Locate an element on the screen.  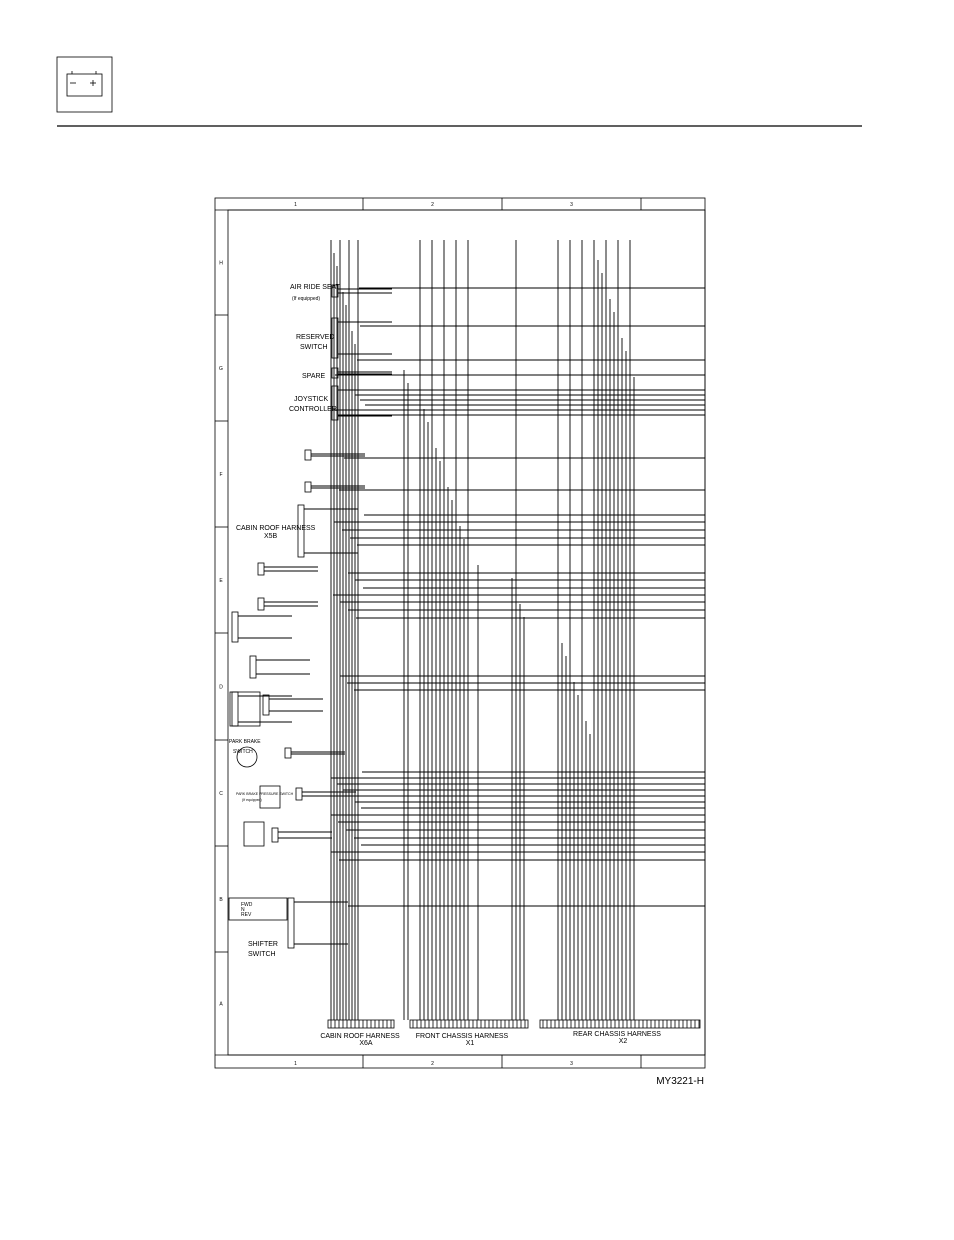
row-label: A is located at coordinates (221, 1005).